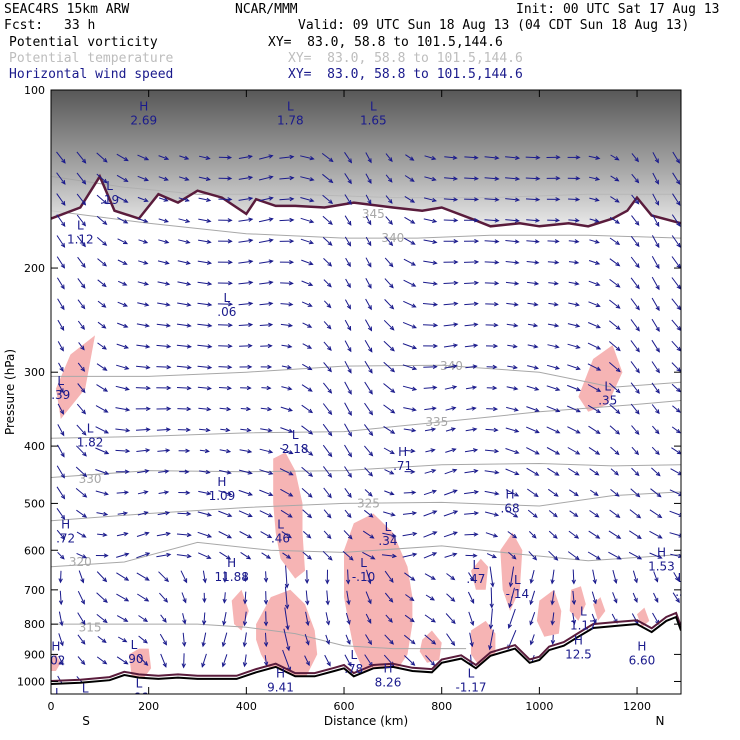  I want to click on extremum-type-22: H, so click(280, 673).